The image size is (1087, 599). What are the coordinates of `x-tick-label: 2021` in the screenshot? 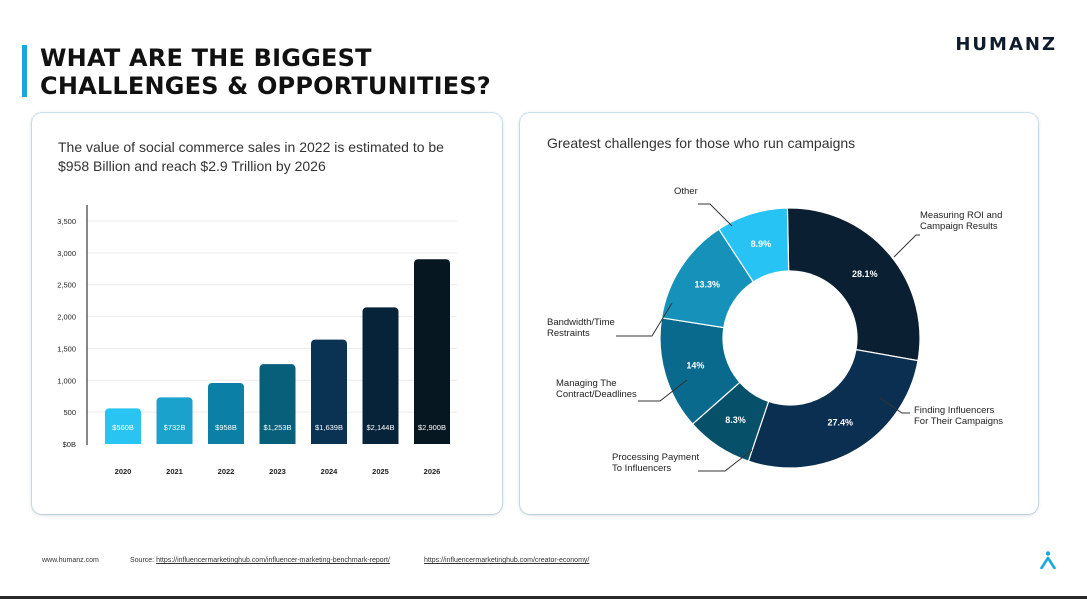 It's located at (174, 471).